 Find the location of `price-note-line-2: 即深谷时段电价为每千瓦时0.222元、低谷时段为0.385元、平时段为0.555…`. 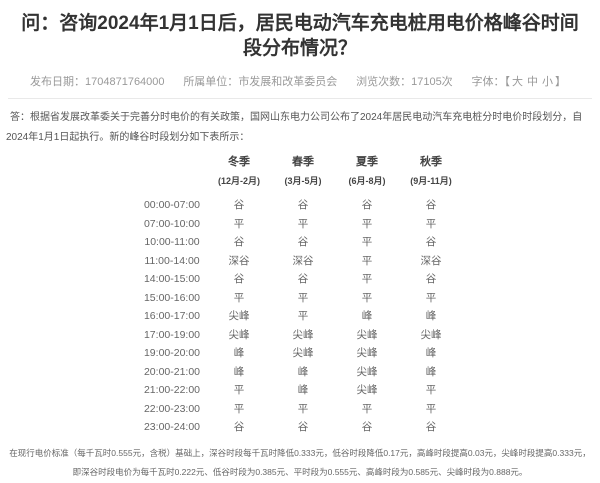

price-note-line-2: 即深谷时段电价为每千瓦时0.222元、低谷时段为0.385元、平时段为0.555… is located at coordinates (300, 471).